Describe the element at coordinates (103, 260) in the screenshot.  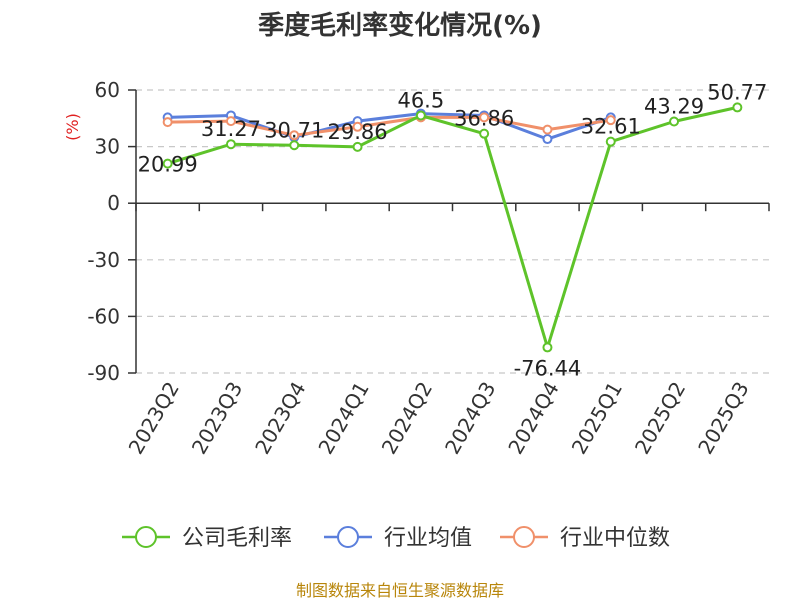
I see `y-tick-label: -30` at that location.